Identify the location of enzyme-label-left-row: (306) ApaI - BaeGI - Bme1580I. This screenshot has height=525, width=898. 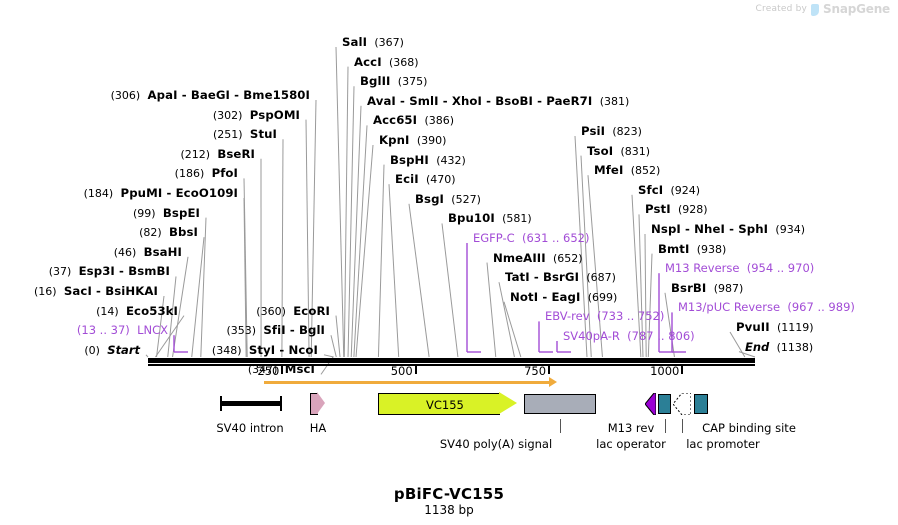
(210, 95).